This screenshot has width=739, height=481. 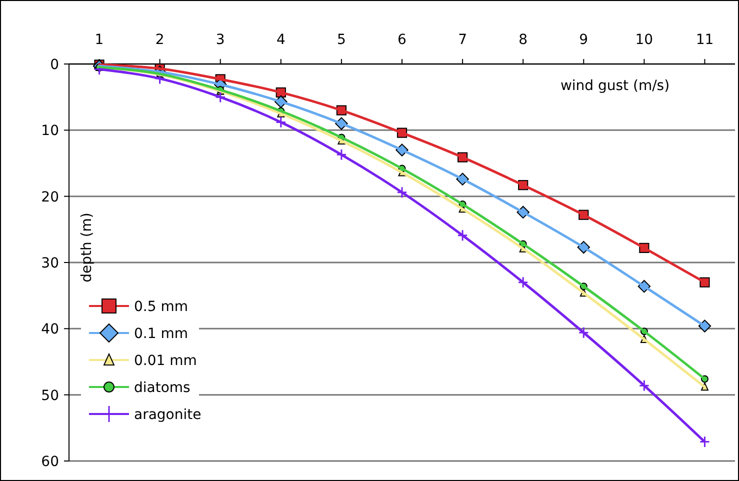 I want to click on x-tick-label: 2, so click(x=159, y=40).